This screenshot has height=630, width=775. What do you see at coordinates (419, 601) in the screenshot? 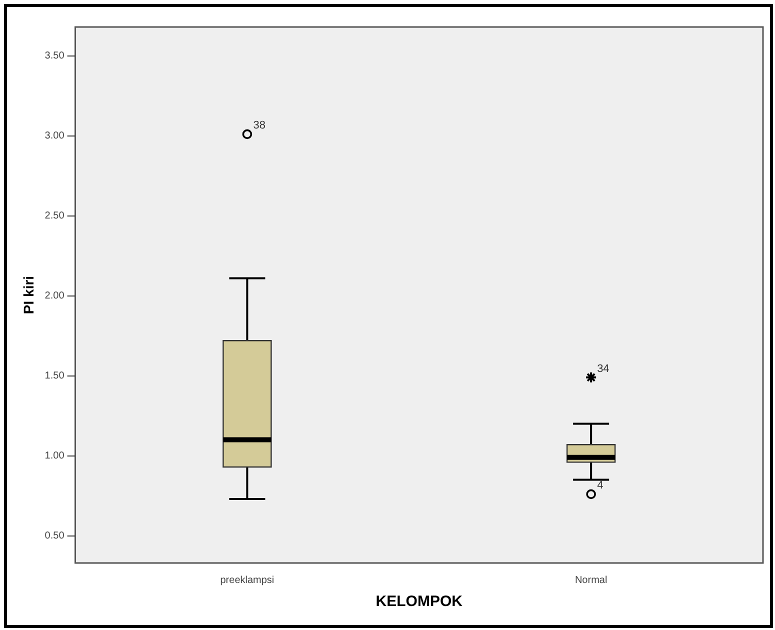
I see `x-axis-title: KELOMPOK` at bounding box center [419, 601].